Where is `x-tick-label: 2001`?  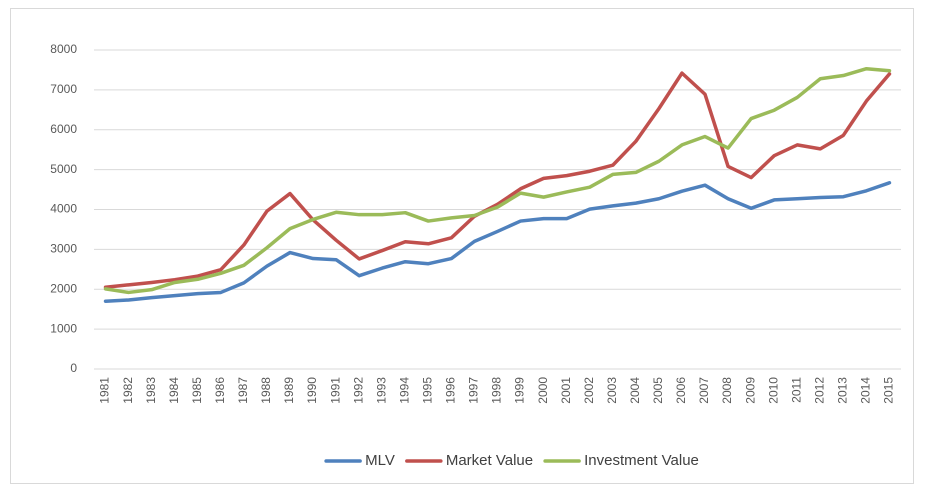 x-tick-label: 2001 is located at coordinates (566, 390).